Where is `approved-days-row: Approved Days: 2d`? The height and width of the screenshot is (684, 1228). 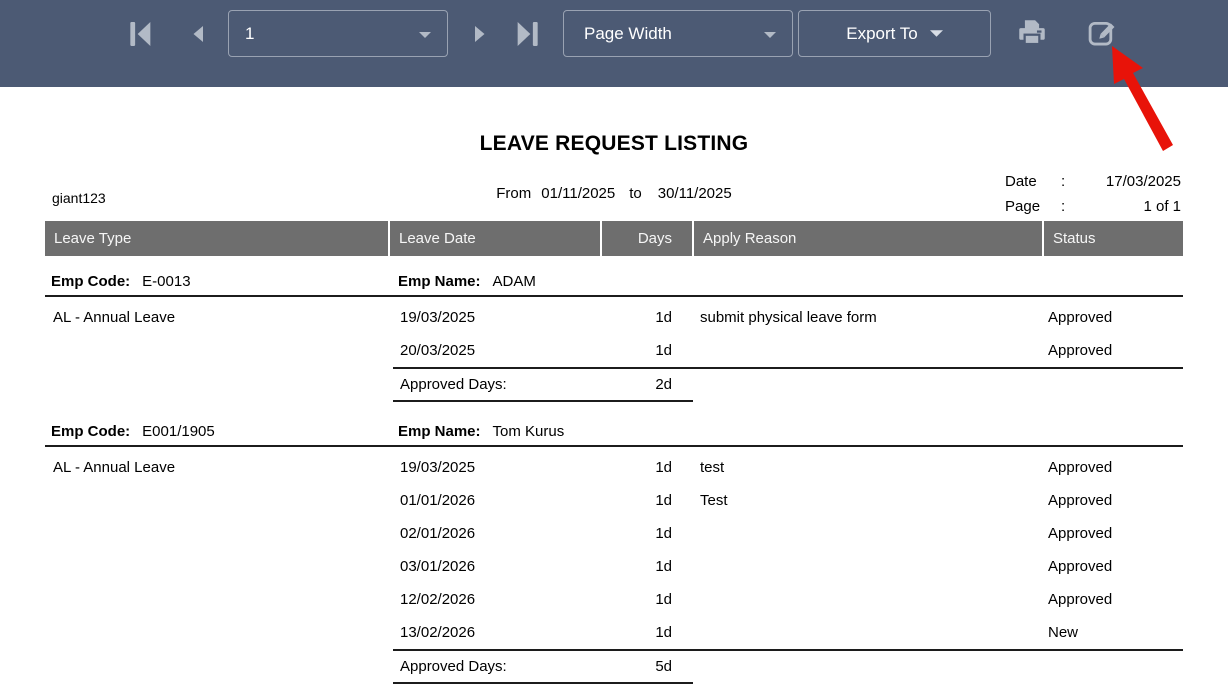 approved-days-row: Approved Days: 2d is located at coordinates (614, 384).